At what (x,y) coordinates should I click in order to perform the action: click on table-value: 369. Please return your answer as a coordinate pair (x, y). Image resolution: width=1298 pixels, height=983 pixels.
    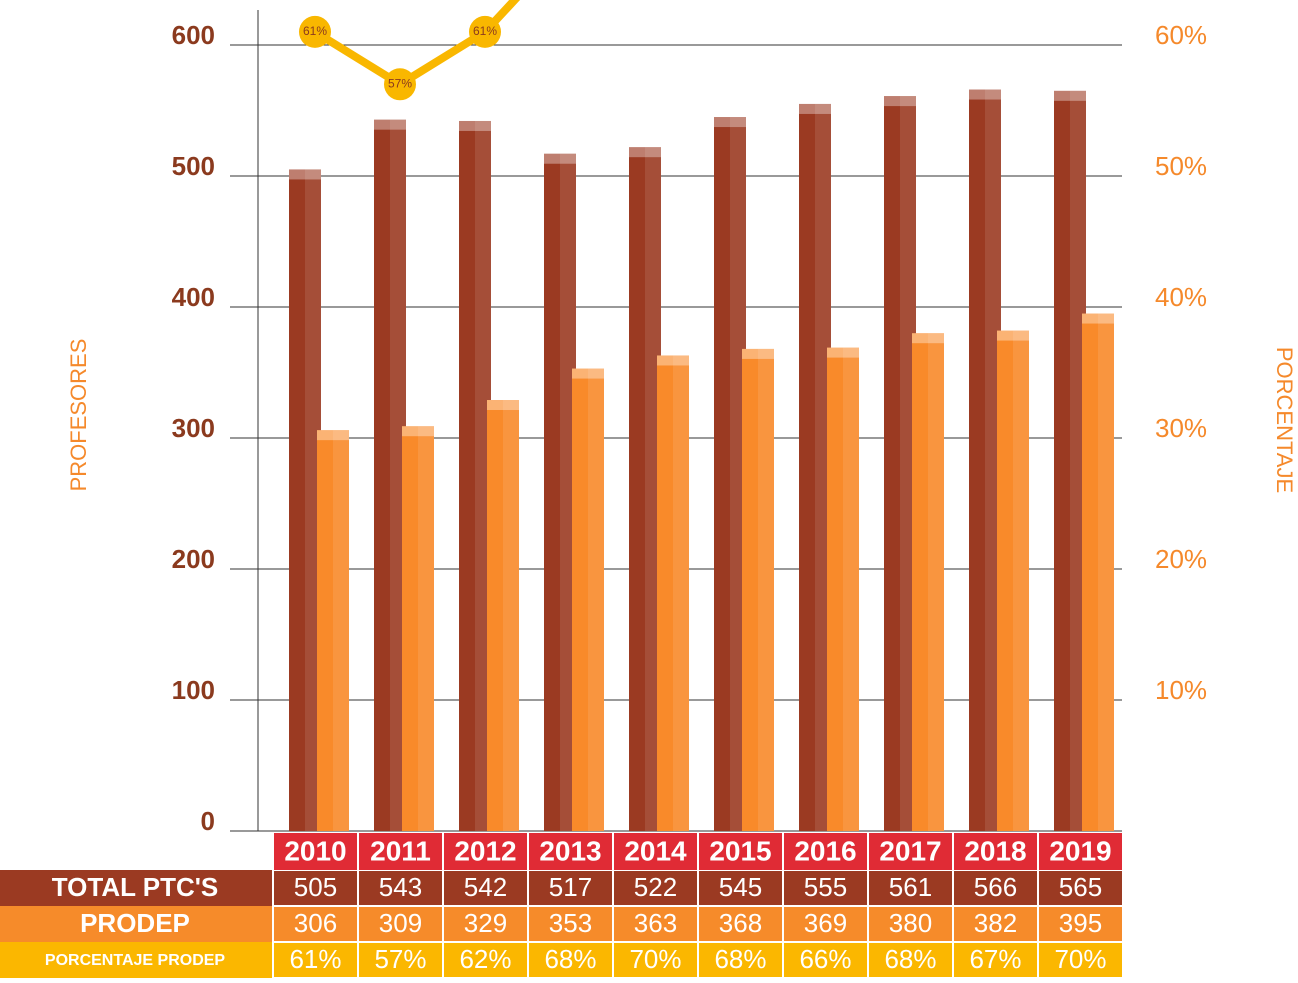
    Looking at the image, I should click on (825, 923).